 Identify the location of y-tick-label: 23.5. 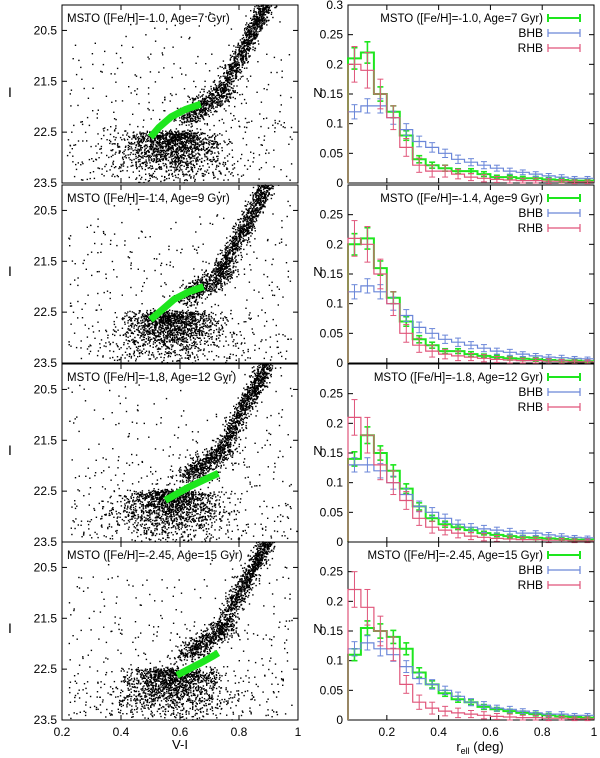
(46, 183).